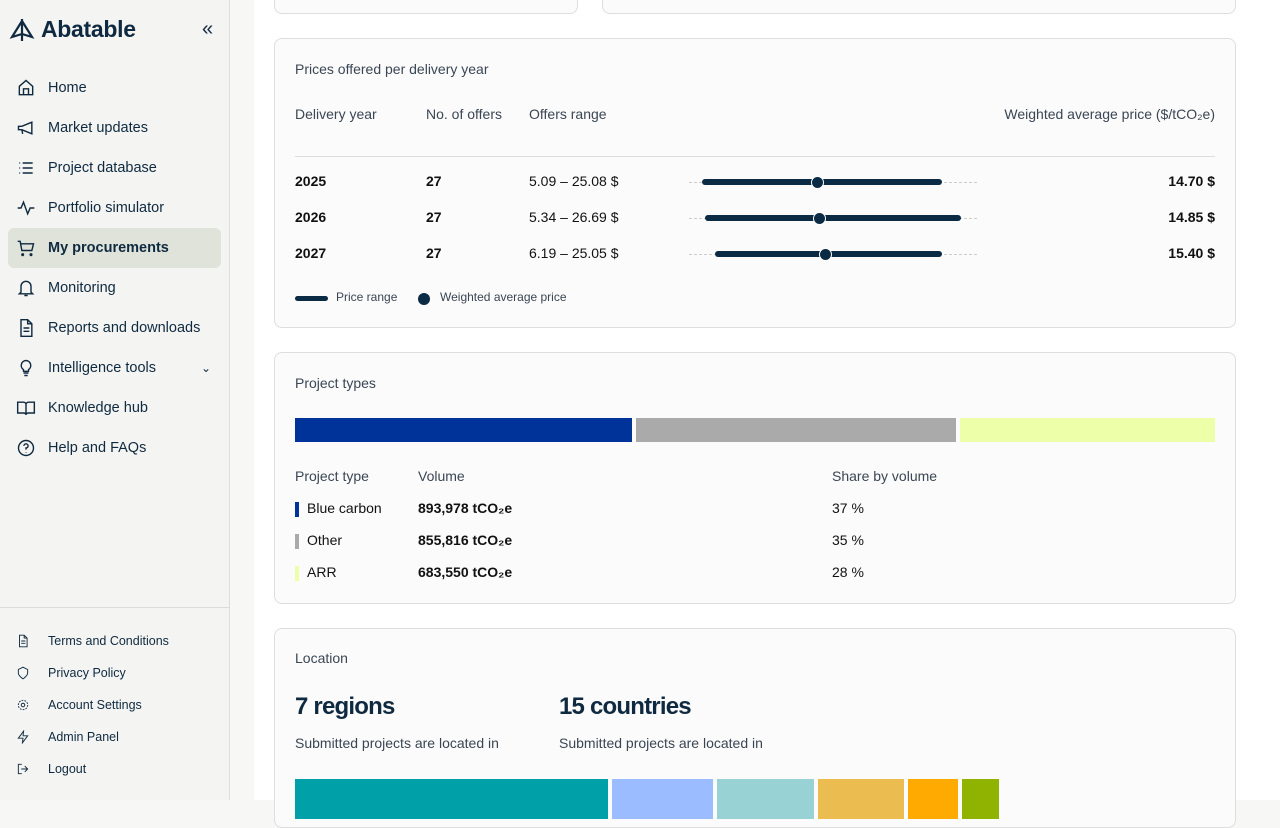 This screenshot has height=828, width=1280. Describe the element at coordinates (115, 705) in the screenshot. I see `footer-item-account-settings: Account Settings` at that location.